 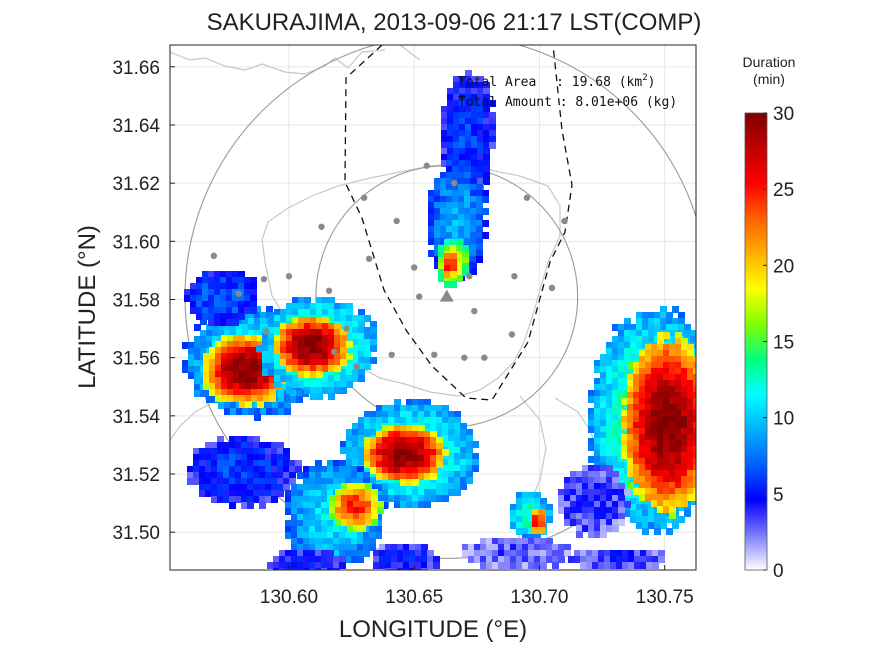 I want to click on y-tick-label: 31.62, so click(x=136, y=184).